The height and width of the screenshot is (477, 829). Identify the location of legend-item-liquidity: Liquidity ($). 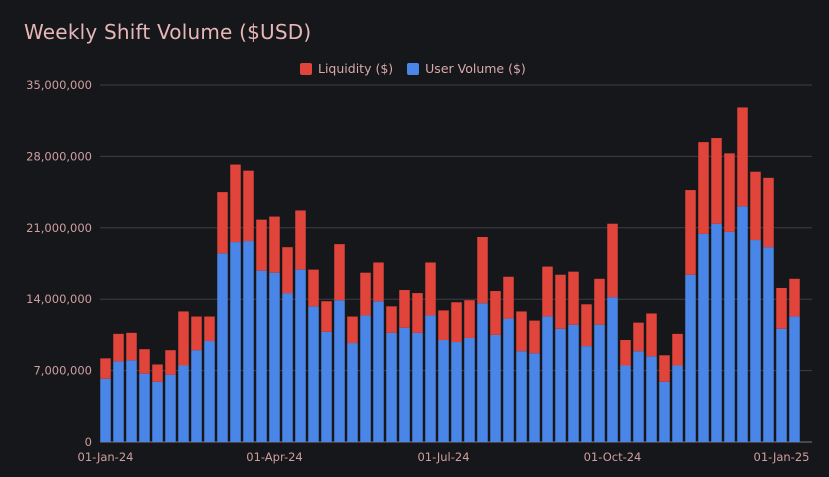
(346, 68).